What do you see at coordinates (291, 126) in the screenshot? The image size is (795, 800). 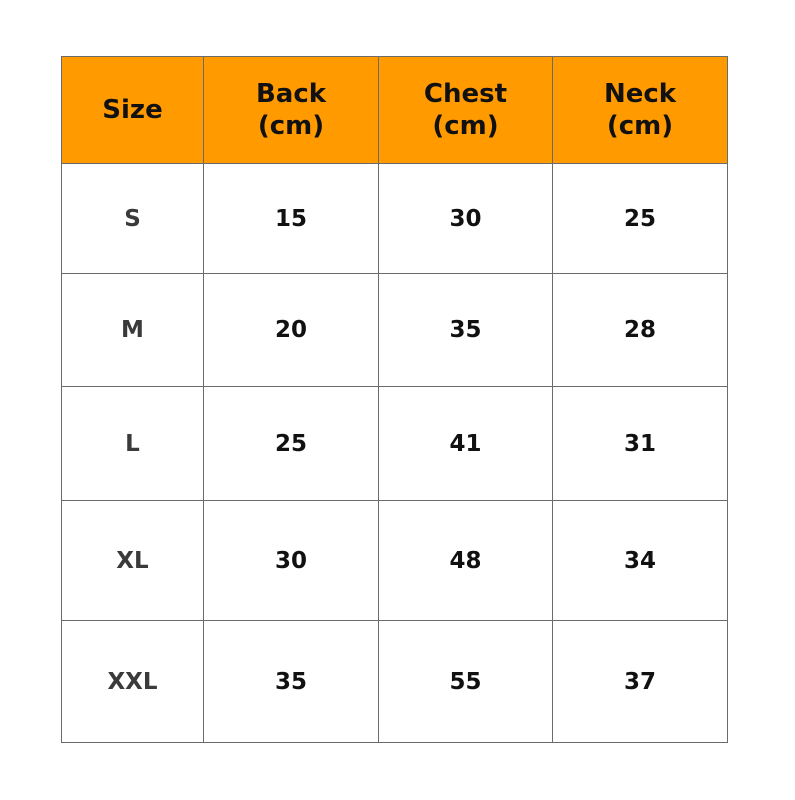 I see `header-back-unit: (cm)` at bounding box center [291, 126].